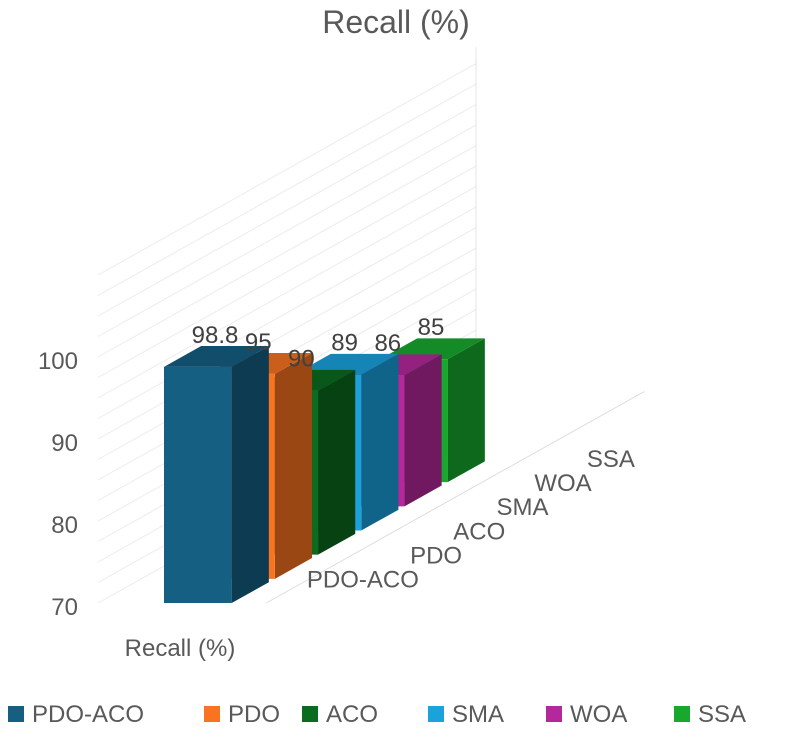 The image size is (805, 742). I want to click on bars, so click(324, 470).